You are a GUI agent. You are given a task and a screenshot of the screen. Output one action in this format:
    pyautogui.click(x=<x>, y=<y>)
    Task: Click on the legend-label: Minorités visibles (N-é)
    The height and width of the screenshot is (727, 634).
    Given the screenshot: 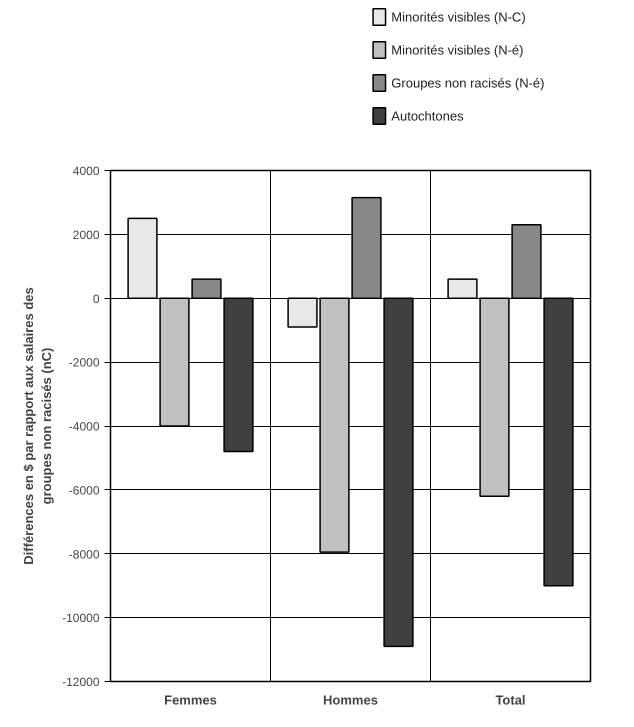 What is the action you would take?
    pyautogui.click(x=457, y=50)
    